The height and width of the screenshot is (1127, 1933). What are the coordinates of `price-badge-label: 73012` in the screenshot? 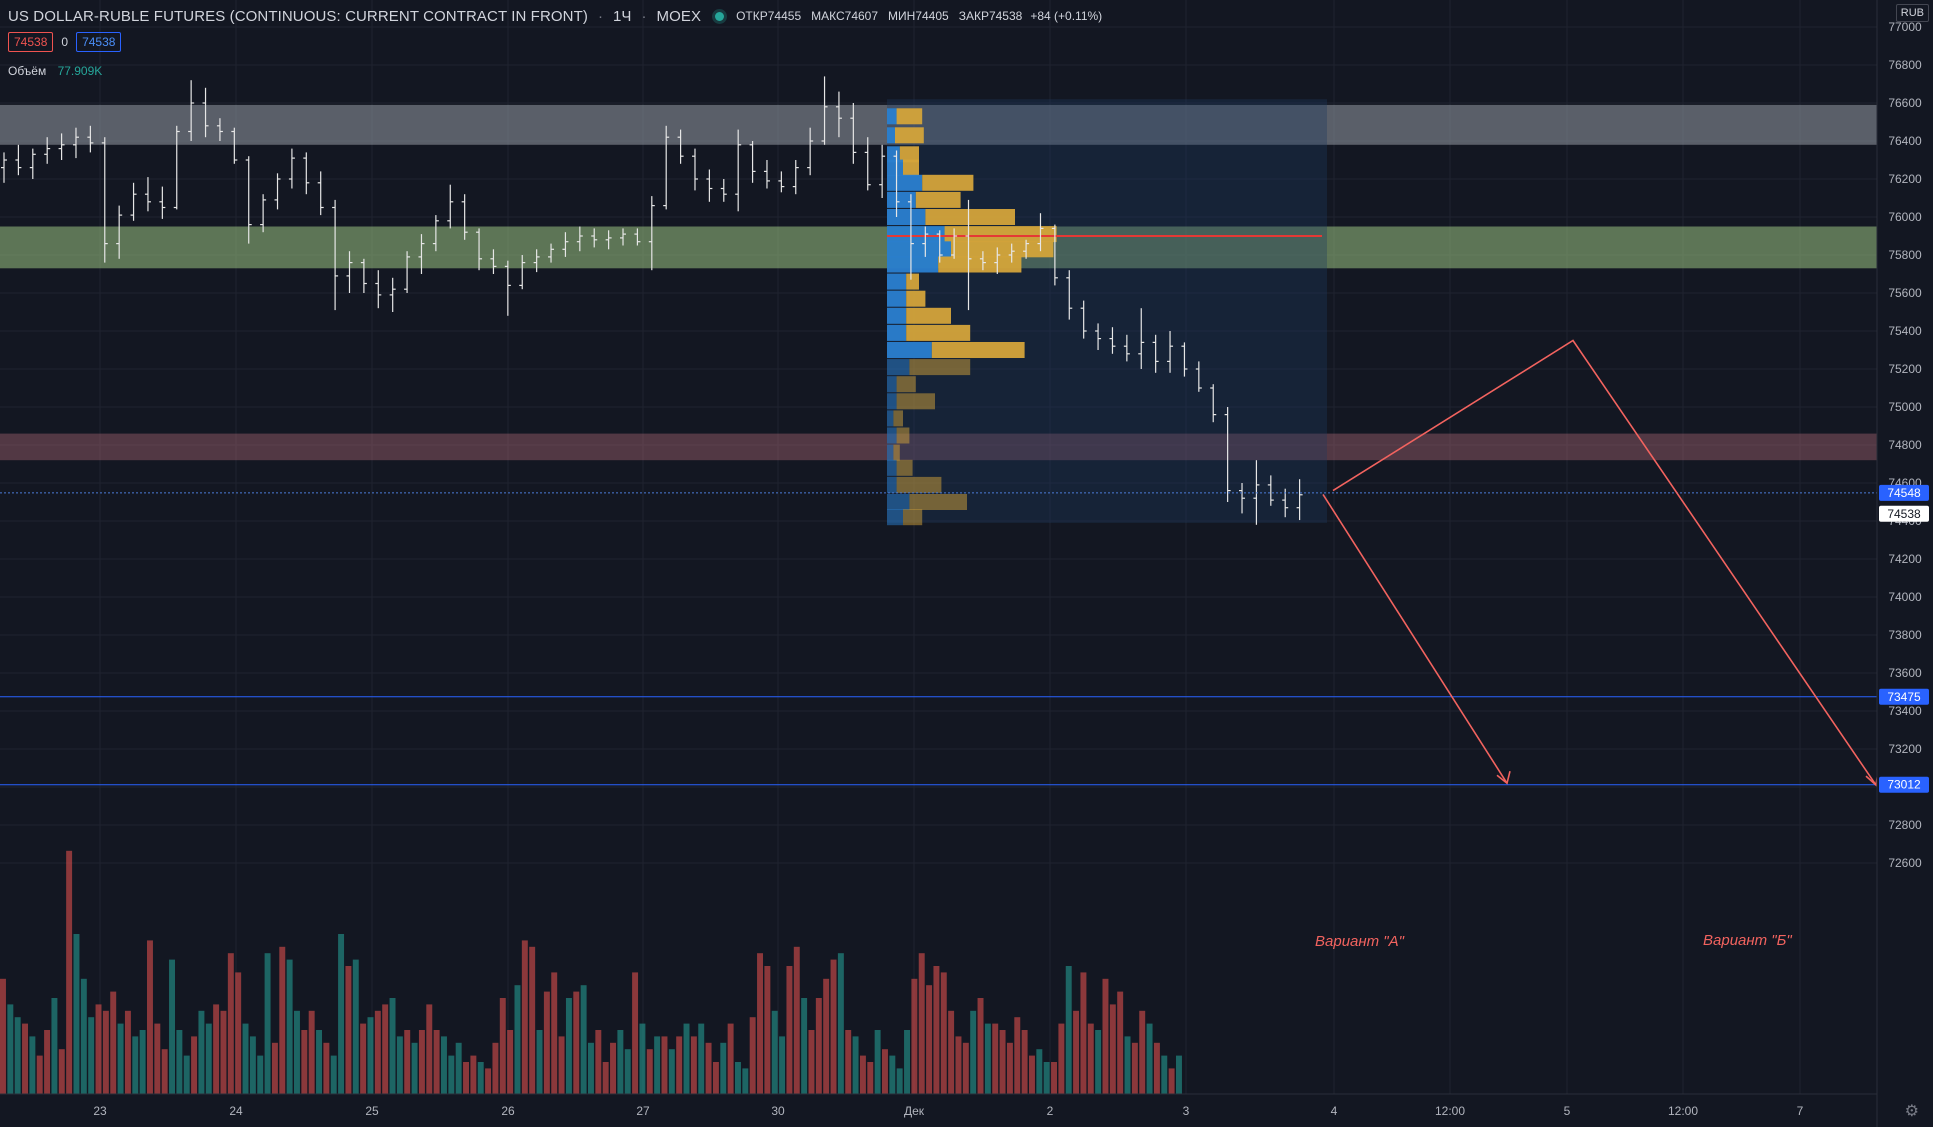 It's located at (1904, 785).